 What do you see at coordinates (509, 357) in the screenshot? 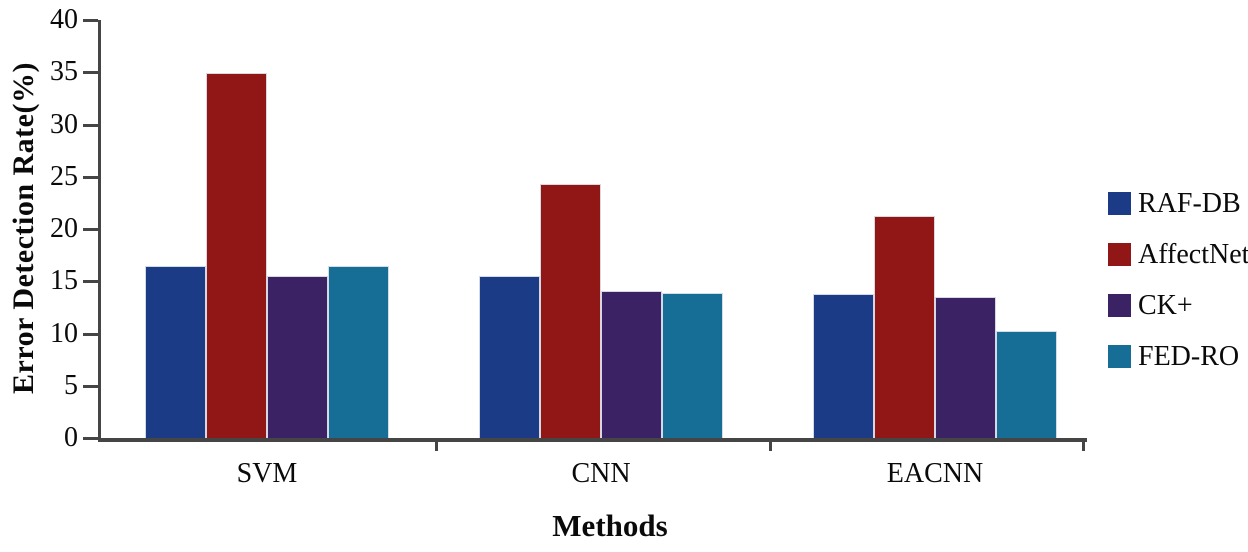
I see `bar-cnn-raf-db` at bounding box center [509, 357].